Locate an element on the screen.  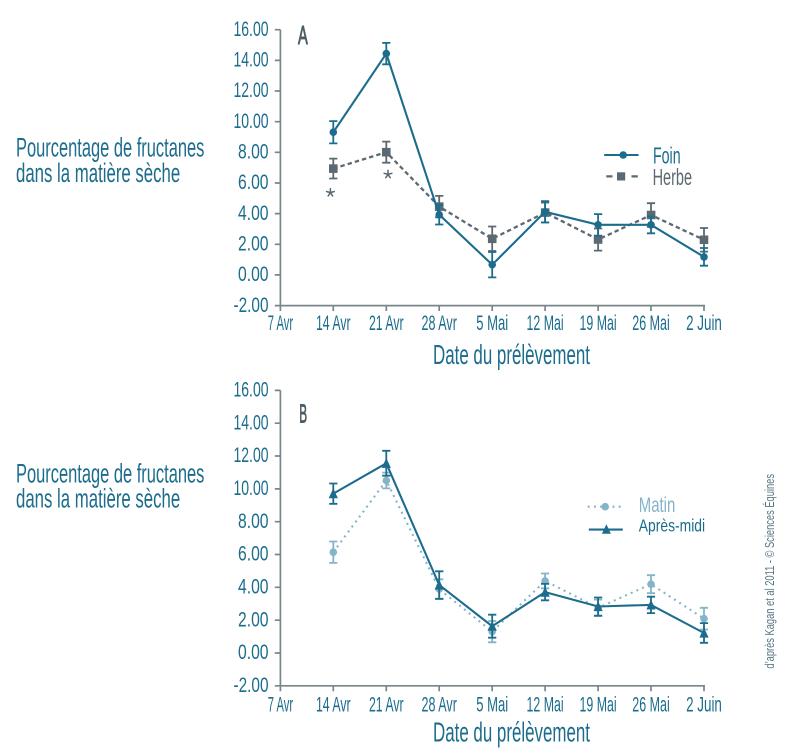
svg-text: Foin is located at coordinates (667, 155).